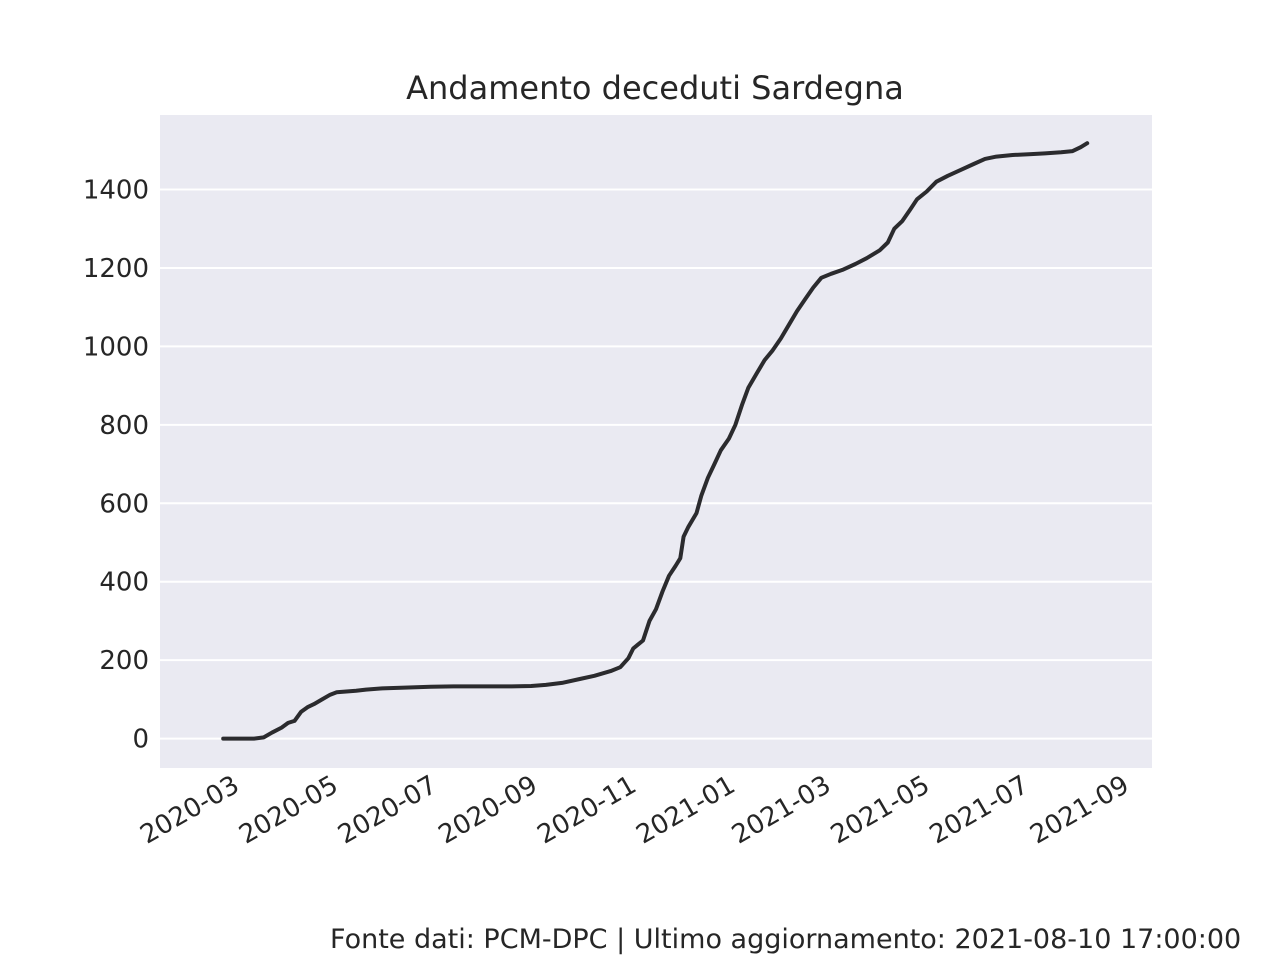 Image resolution: width=1280 pixels, height=960 pixels. I want to click on y-tick-label: 600, so click(124, 504).